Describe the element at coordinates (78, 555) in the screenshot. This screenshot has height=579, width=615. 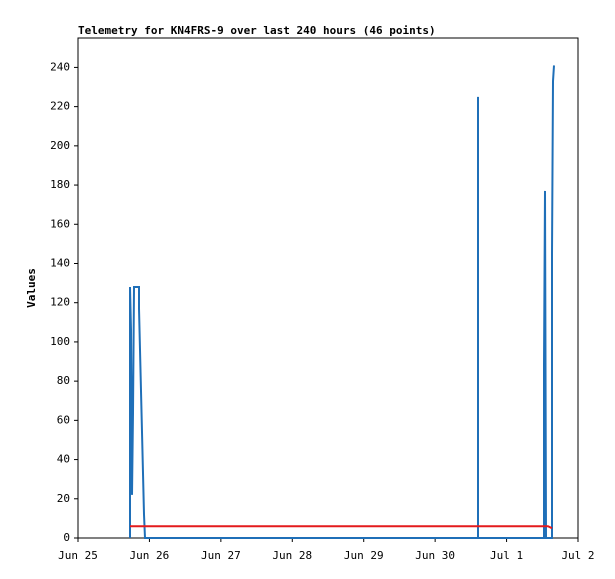
I see `x-tick-label: Jun 25` at that location.